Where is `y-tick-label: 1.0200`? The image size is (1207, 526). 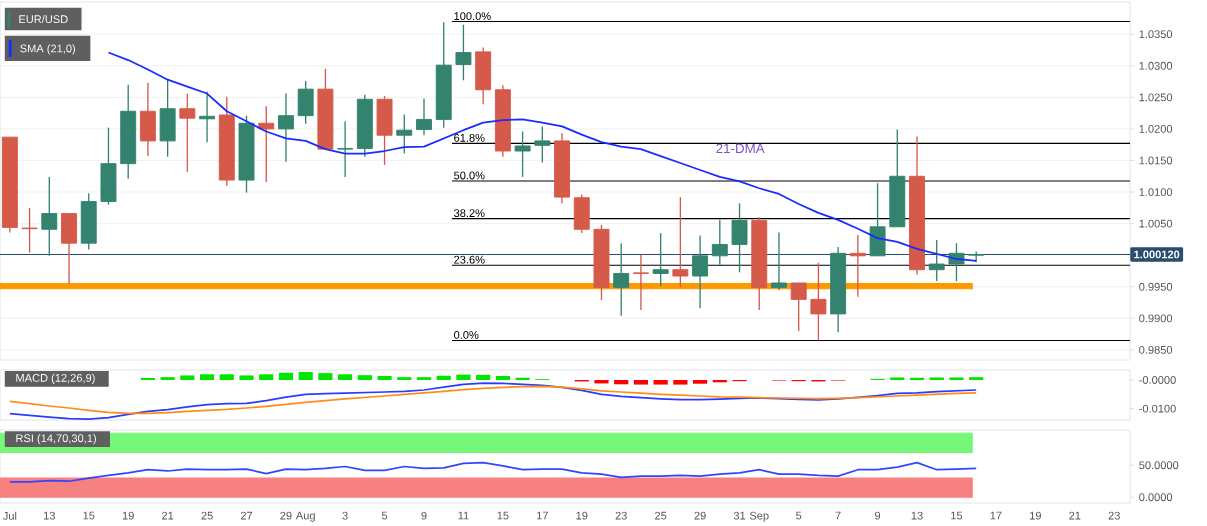
y-tick-label: 1.0200 is located at coordinates (1156, 129).